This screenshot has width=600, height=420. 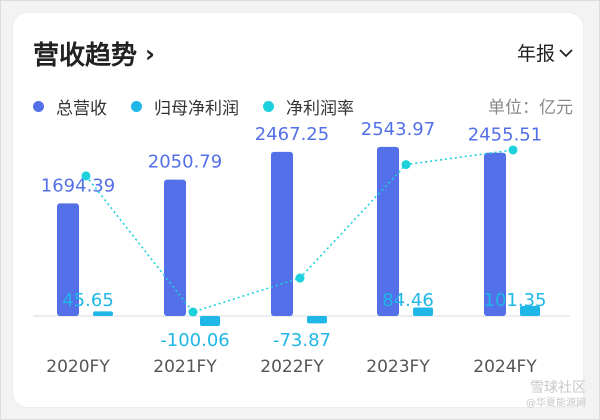 What do you see at coordinates (185, 367) in the screenshot?
I see `x-tick-label: 2021FY` at bounding box center [185, 367].